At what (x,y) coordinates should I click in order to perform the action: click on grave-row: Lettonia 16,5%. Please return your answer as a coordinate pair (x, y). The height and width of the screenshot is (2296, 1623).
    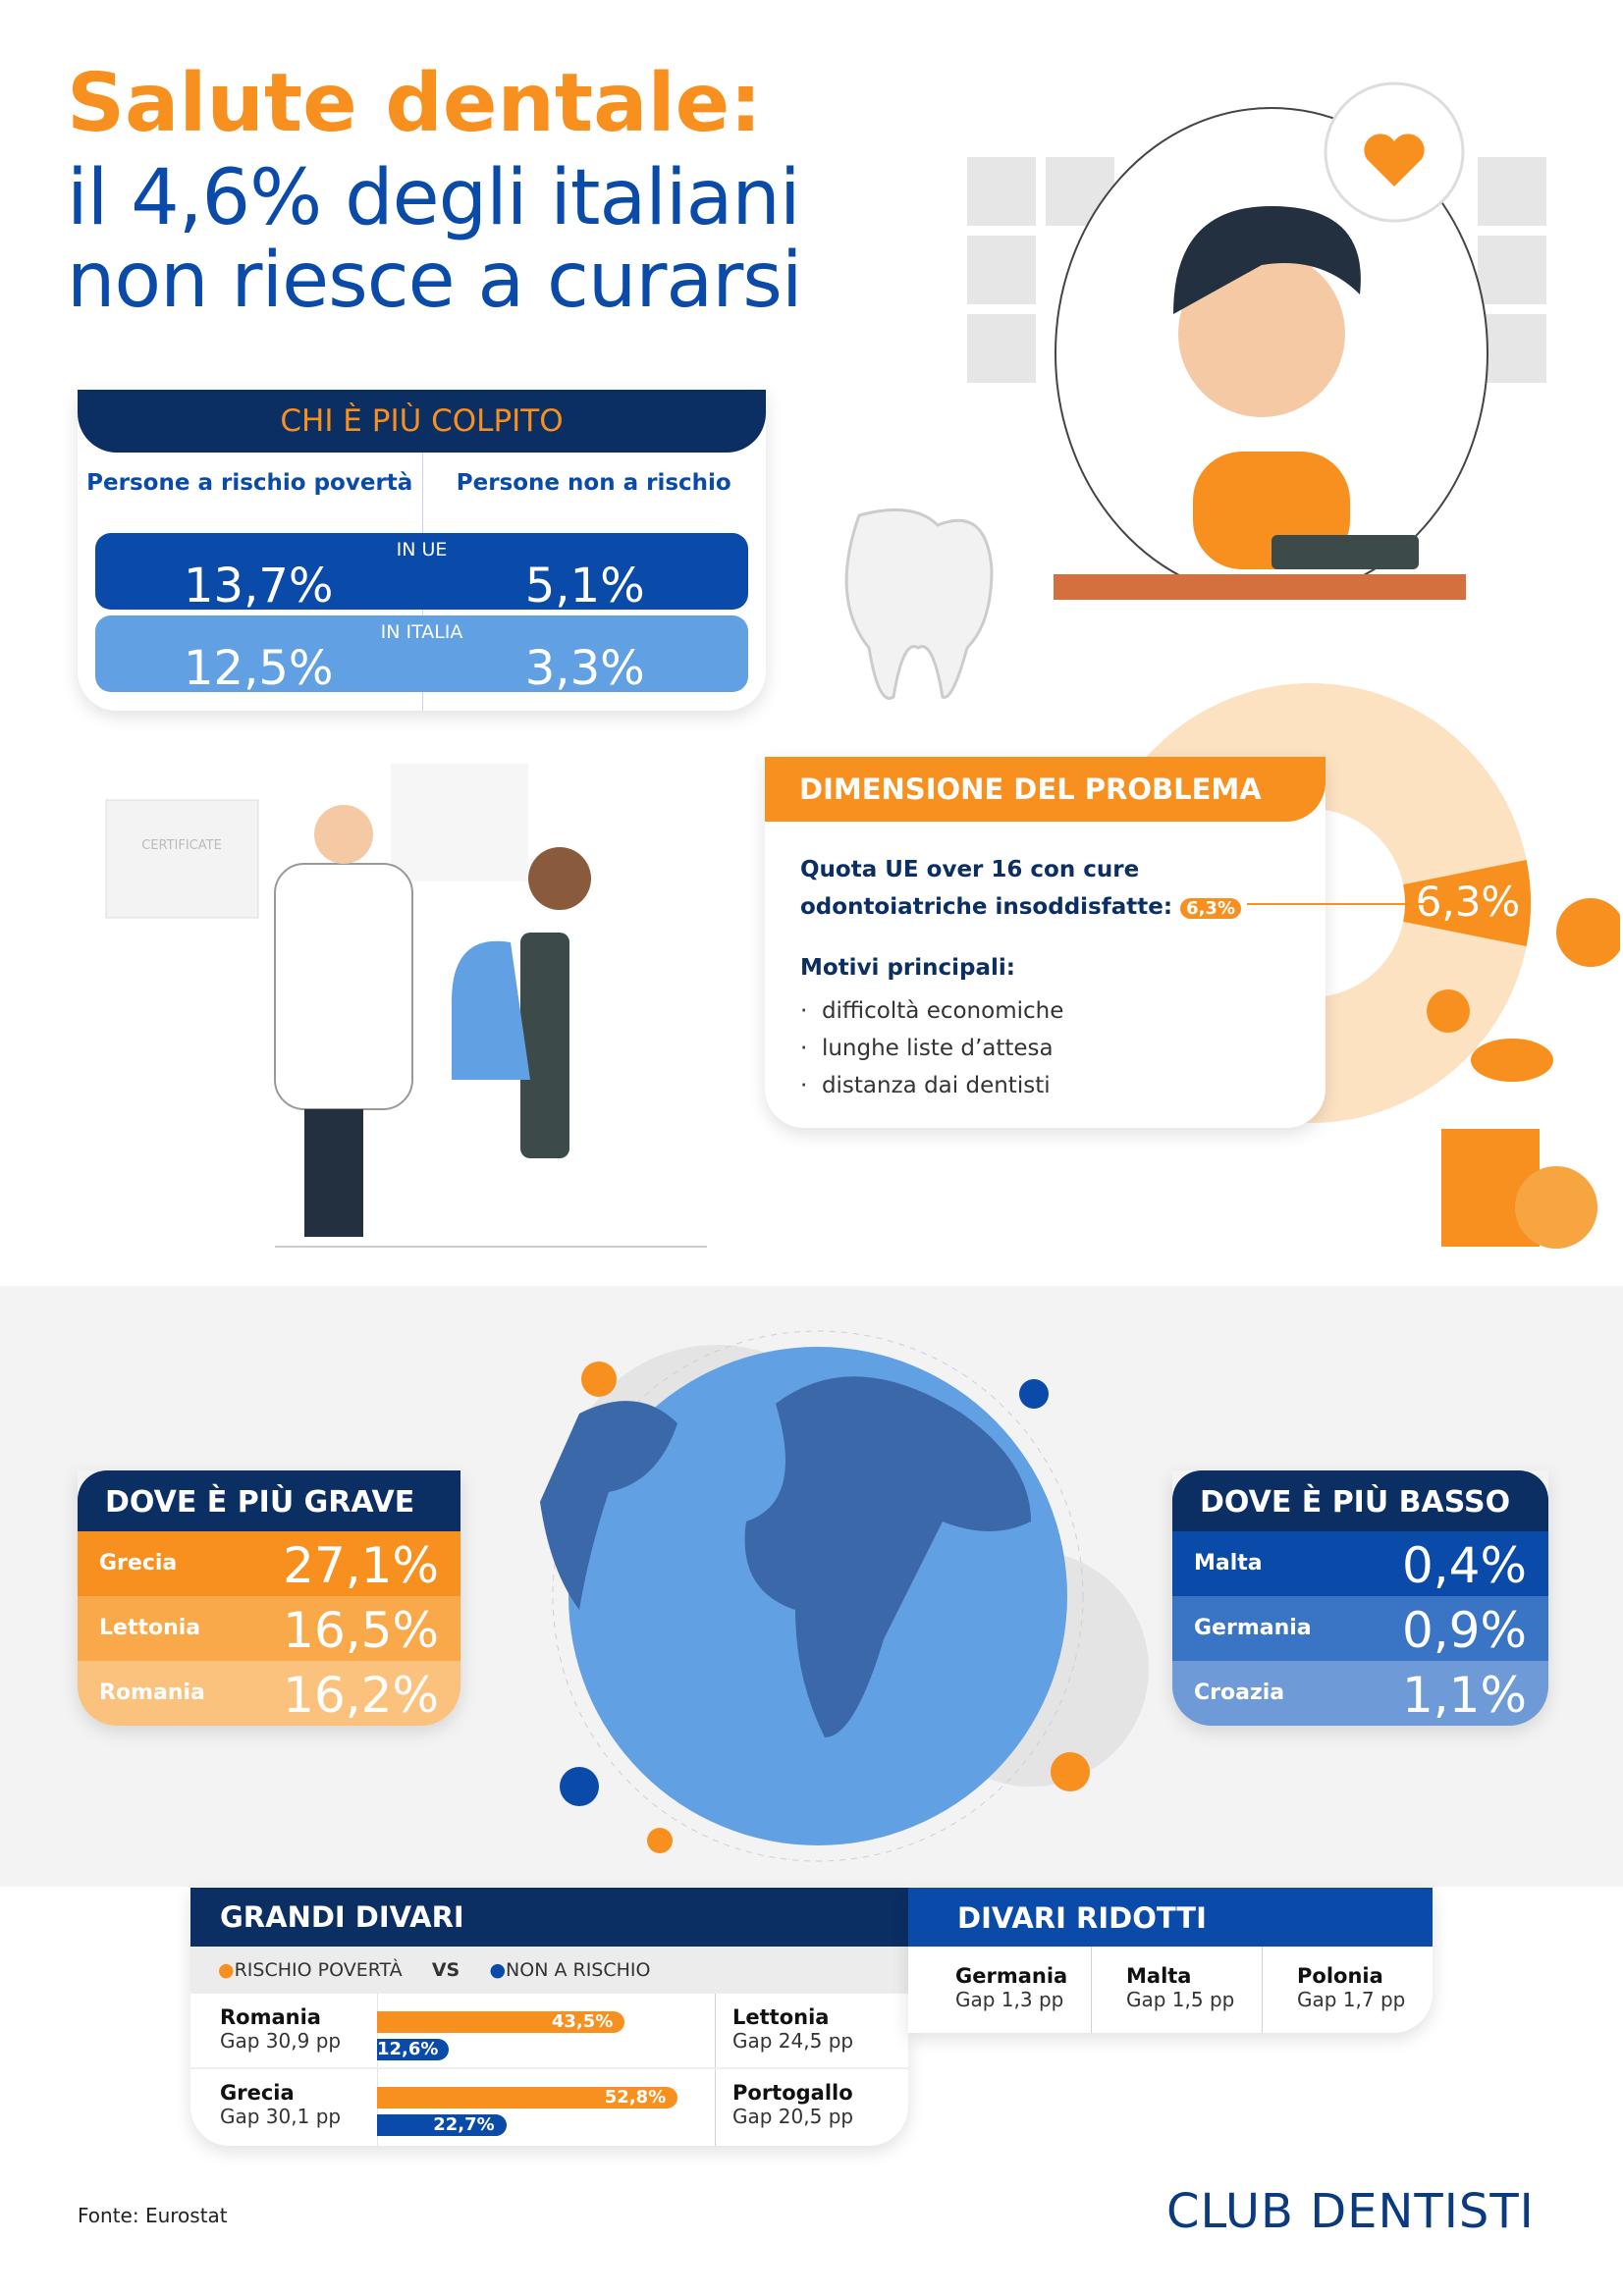
    Looking at the image, I should click on (269, 1628).